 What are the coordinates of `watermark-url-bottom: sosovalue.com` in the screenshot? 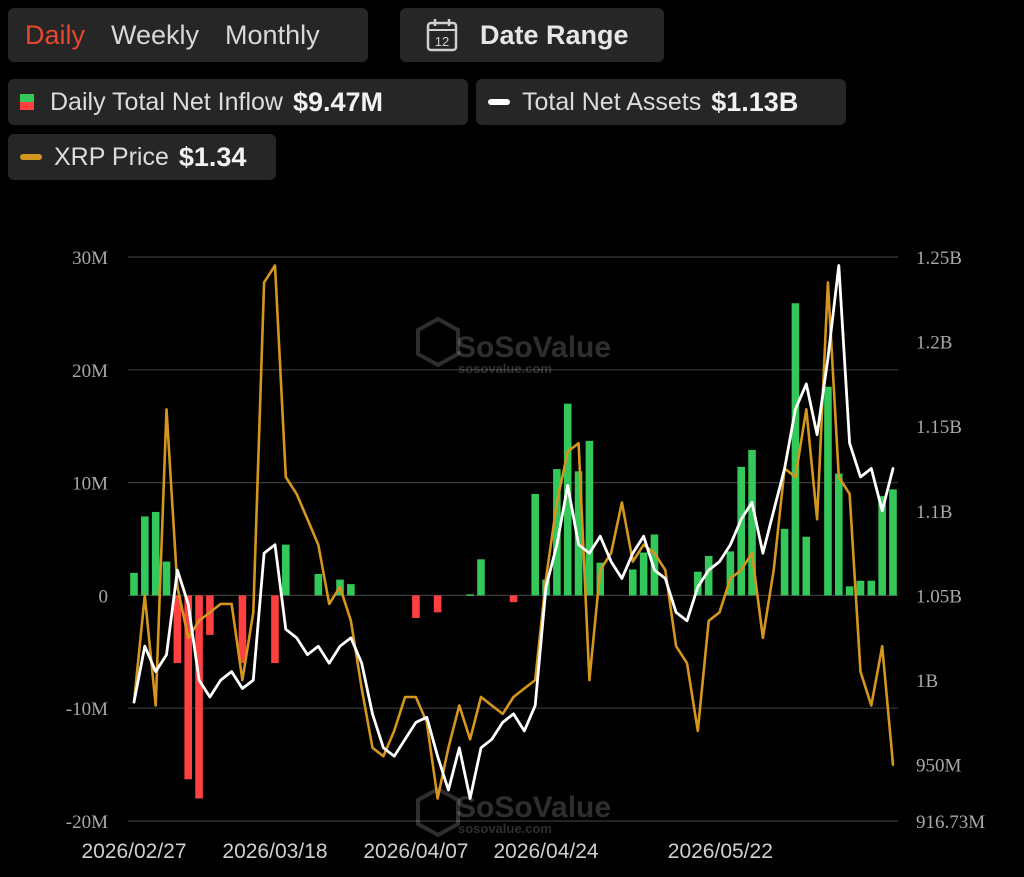 It's located at (505, 828).